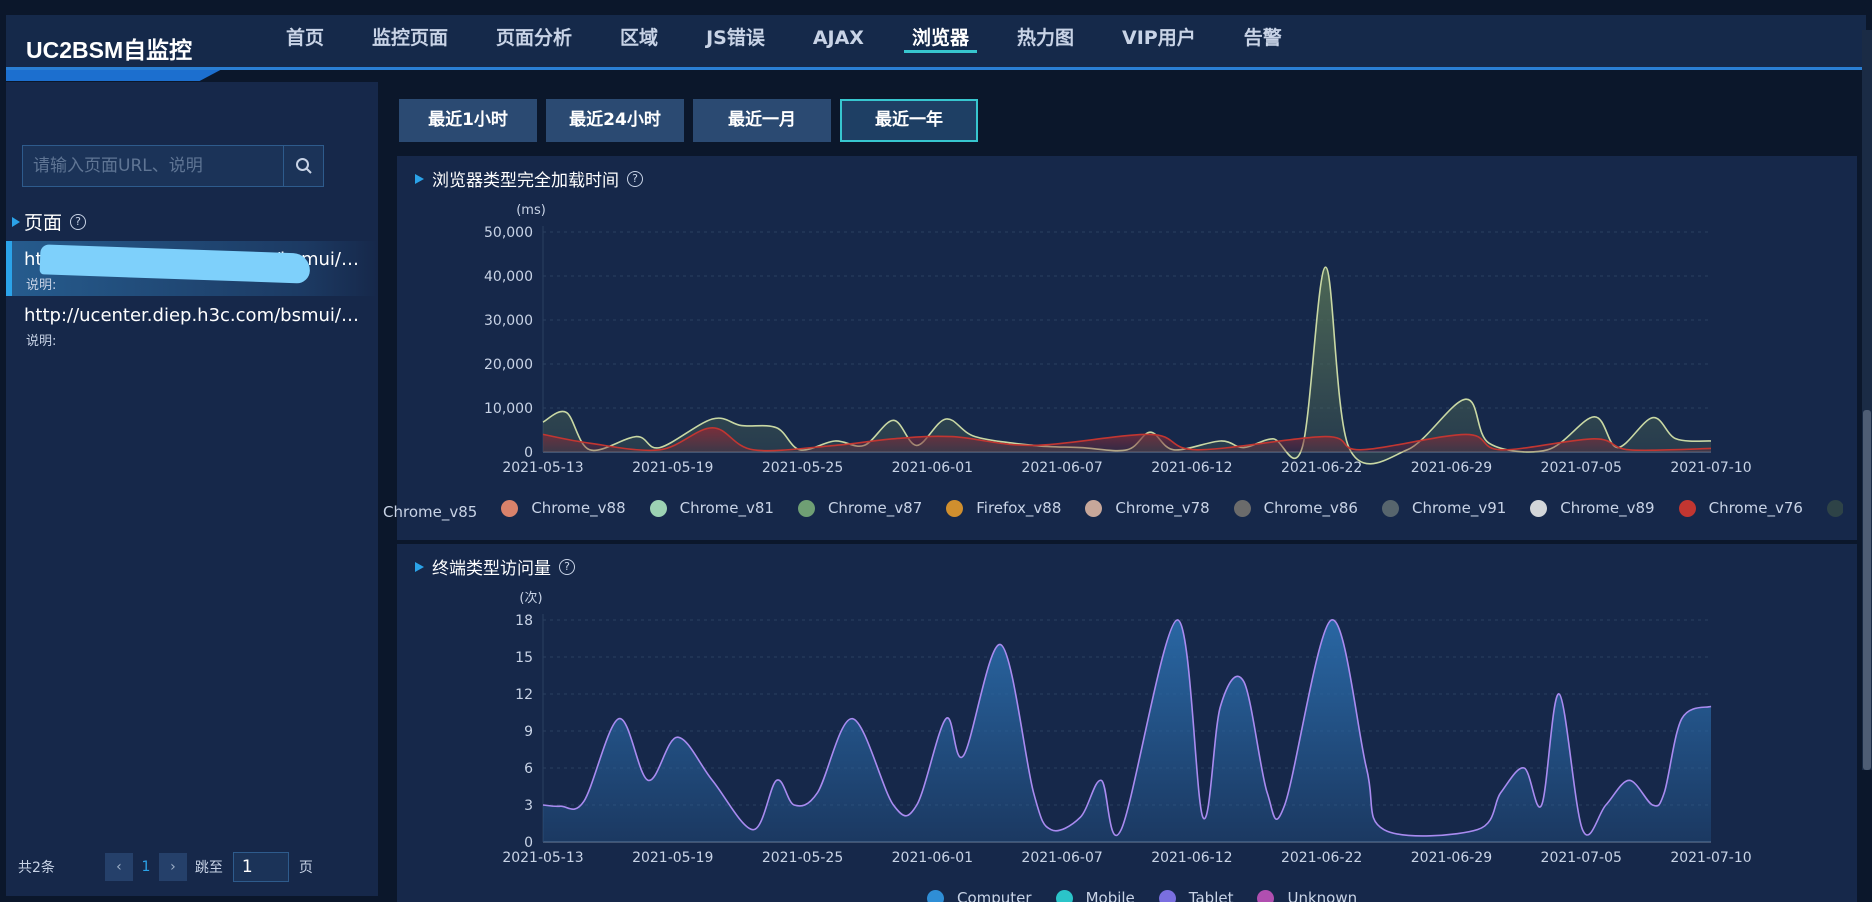 This screenshot has width=1872, height=902. I want to click on legend-item: Mobile, so click(1095, 895).